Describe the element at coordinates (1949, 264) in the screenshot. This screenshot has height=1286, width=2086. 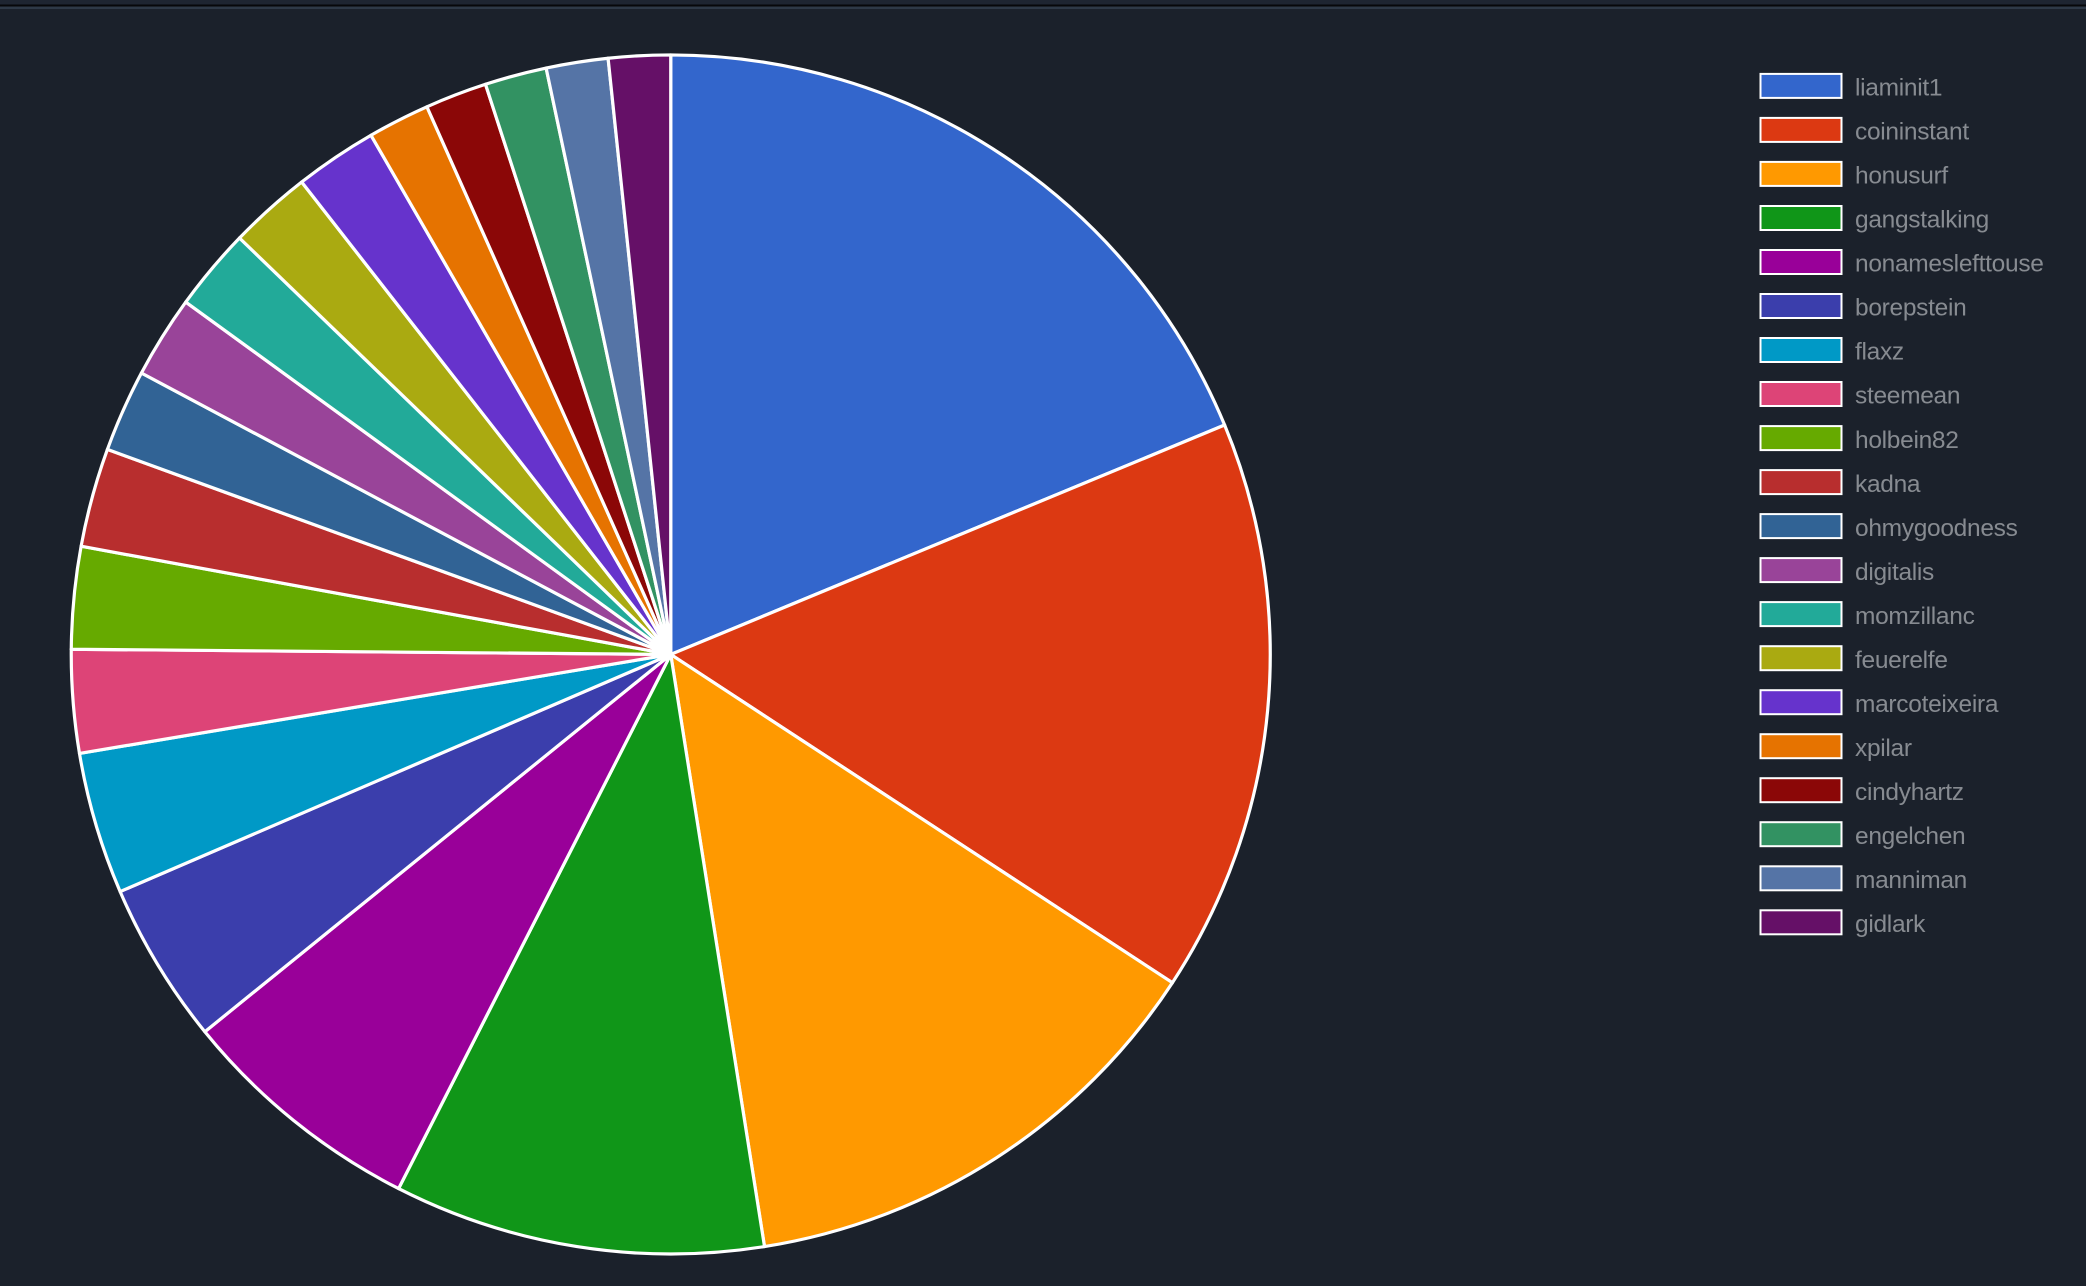
I see `svg-text: nonameslefttouse` at that location.